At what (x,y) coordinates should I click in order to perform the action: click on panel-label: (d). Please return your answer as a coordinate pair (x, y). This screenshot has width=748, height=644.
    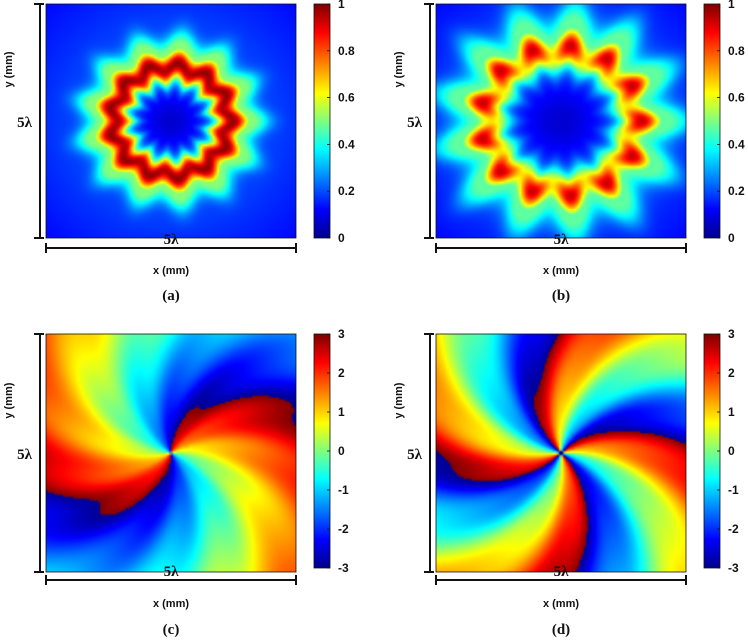
    Looking at the image, I should click on (561, 630).